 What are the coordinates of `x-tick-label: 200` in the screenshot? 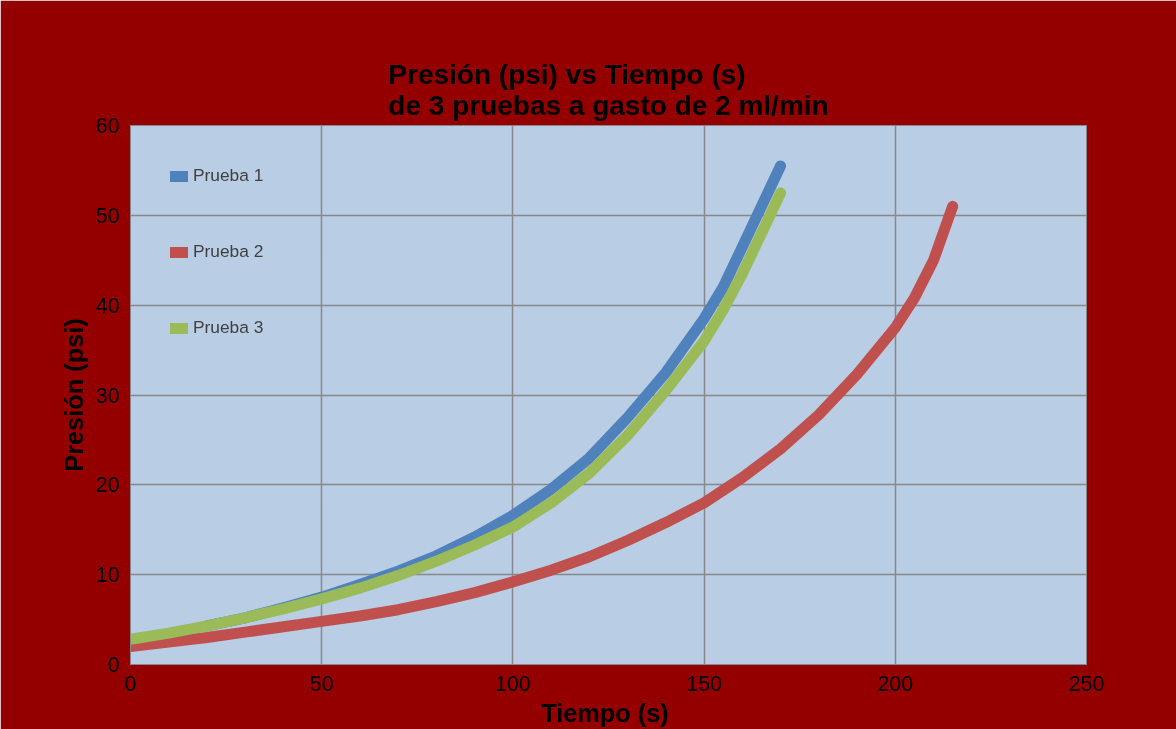 It's located at (895, 683).